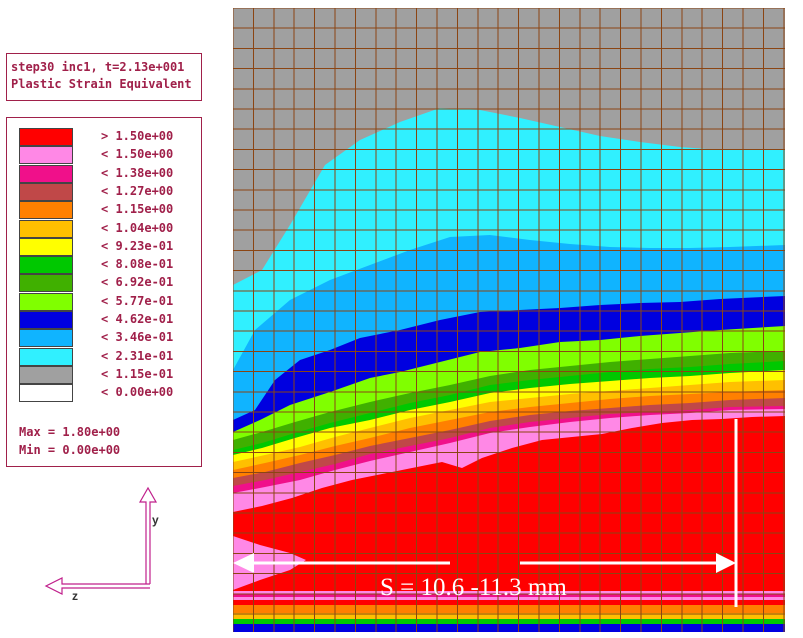 This screenshot has height=638, width=803. I want to click on legend-item: > 1.50e+00, so click(109, 137).